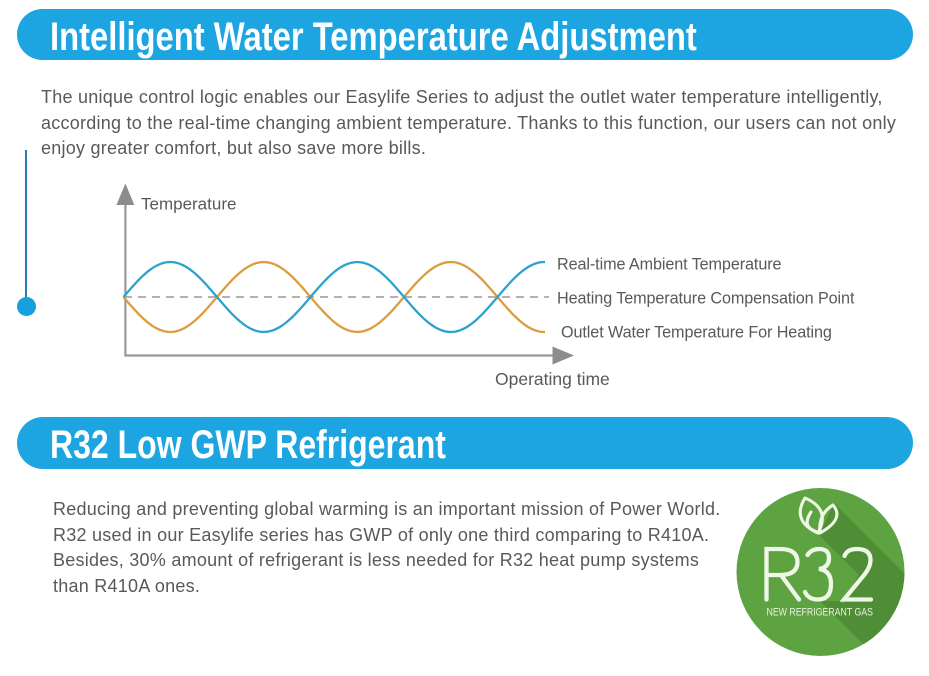  I want to click on svg-text: Operating time, so click(552, 379).